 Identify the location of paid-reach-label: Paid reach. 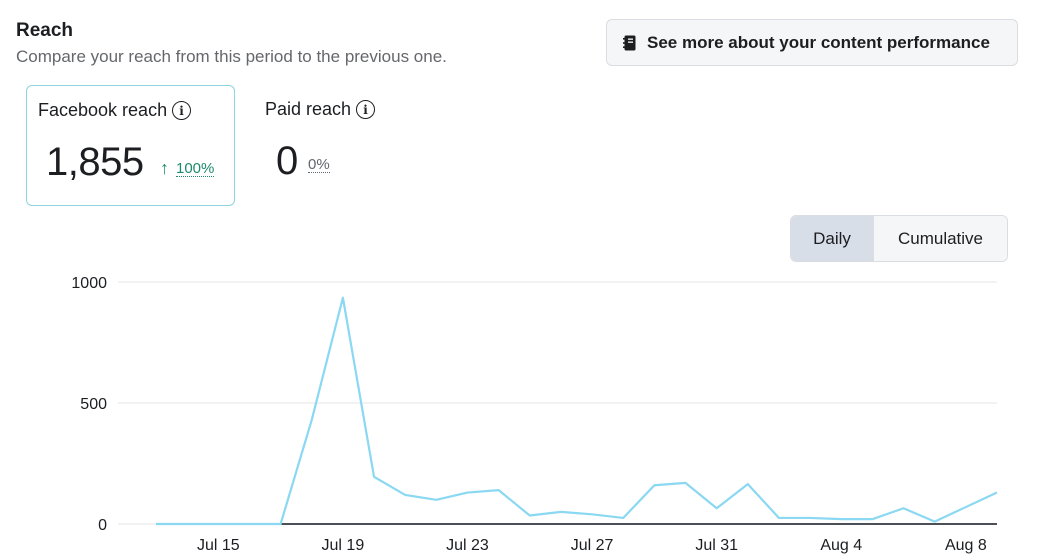
(308, 109).